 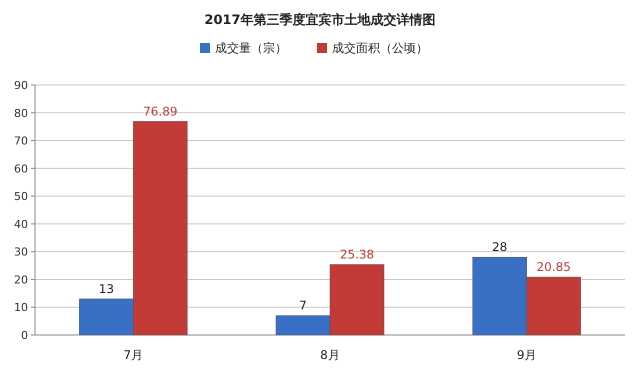 What do you see at coordinates (21, 279) in the screenshot?
I see `y-tick-label: 20` at bounding box center [21, 279].